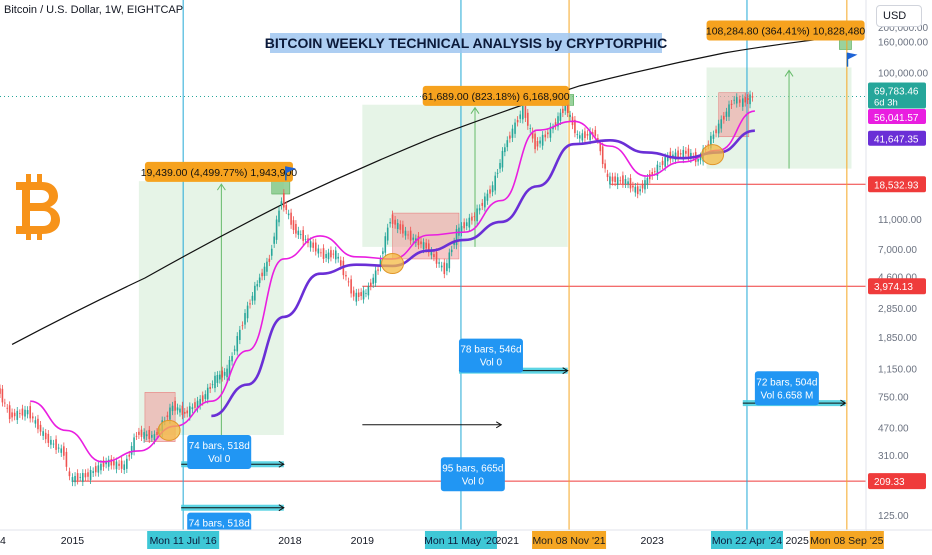 Image resolution: width=932 pixels, height=555 pixels. Describe the element at coordinates (94, 10) in the screenshot. I see `symbol-title: Bitcoin / U.S. Dollar, 1W, EIGHTCAP` at that location.